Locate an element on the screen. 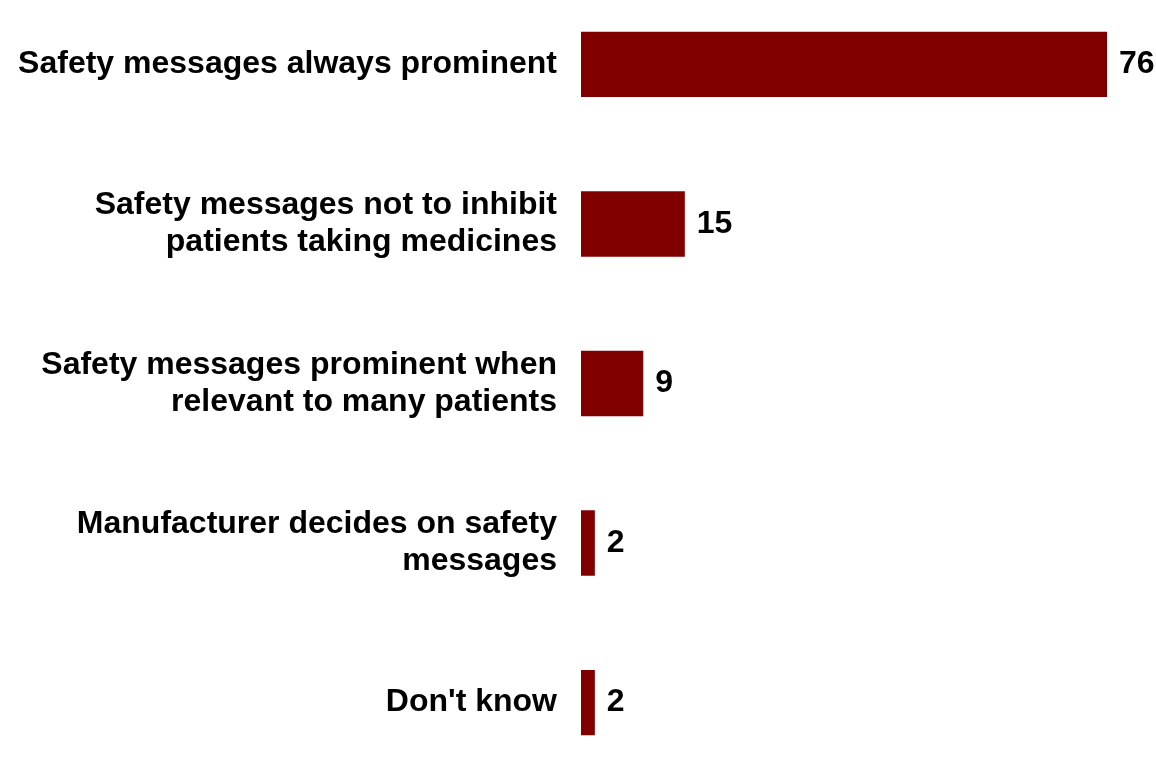 This screenshot has width=1156, height=767. y-tick-label: Manufacturer decides on safety messages is located at coordinates (317, 541).